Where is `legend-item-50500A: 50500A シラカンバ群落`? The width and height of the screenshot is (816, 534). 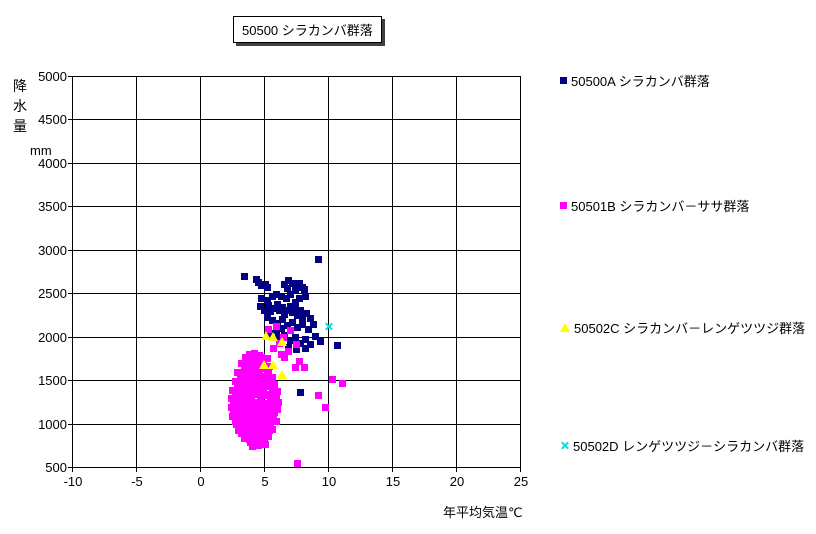
legend-item-50500A: 50500A シラカンバ群落 is located at coordinates (635, 80).